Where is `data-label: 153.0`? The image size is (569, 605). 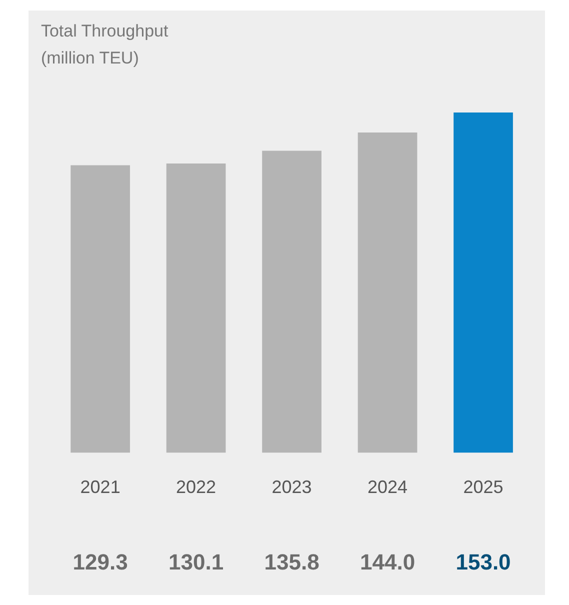 data-label: 153.0 is located at coordinates (483, 561).